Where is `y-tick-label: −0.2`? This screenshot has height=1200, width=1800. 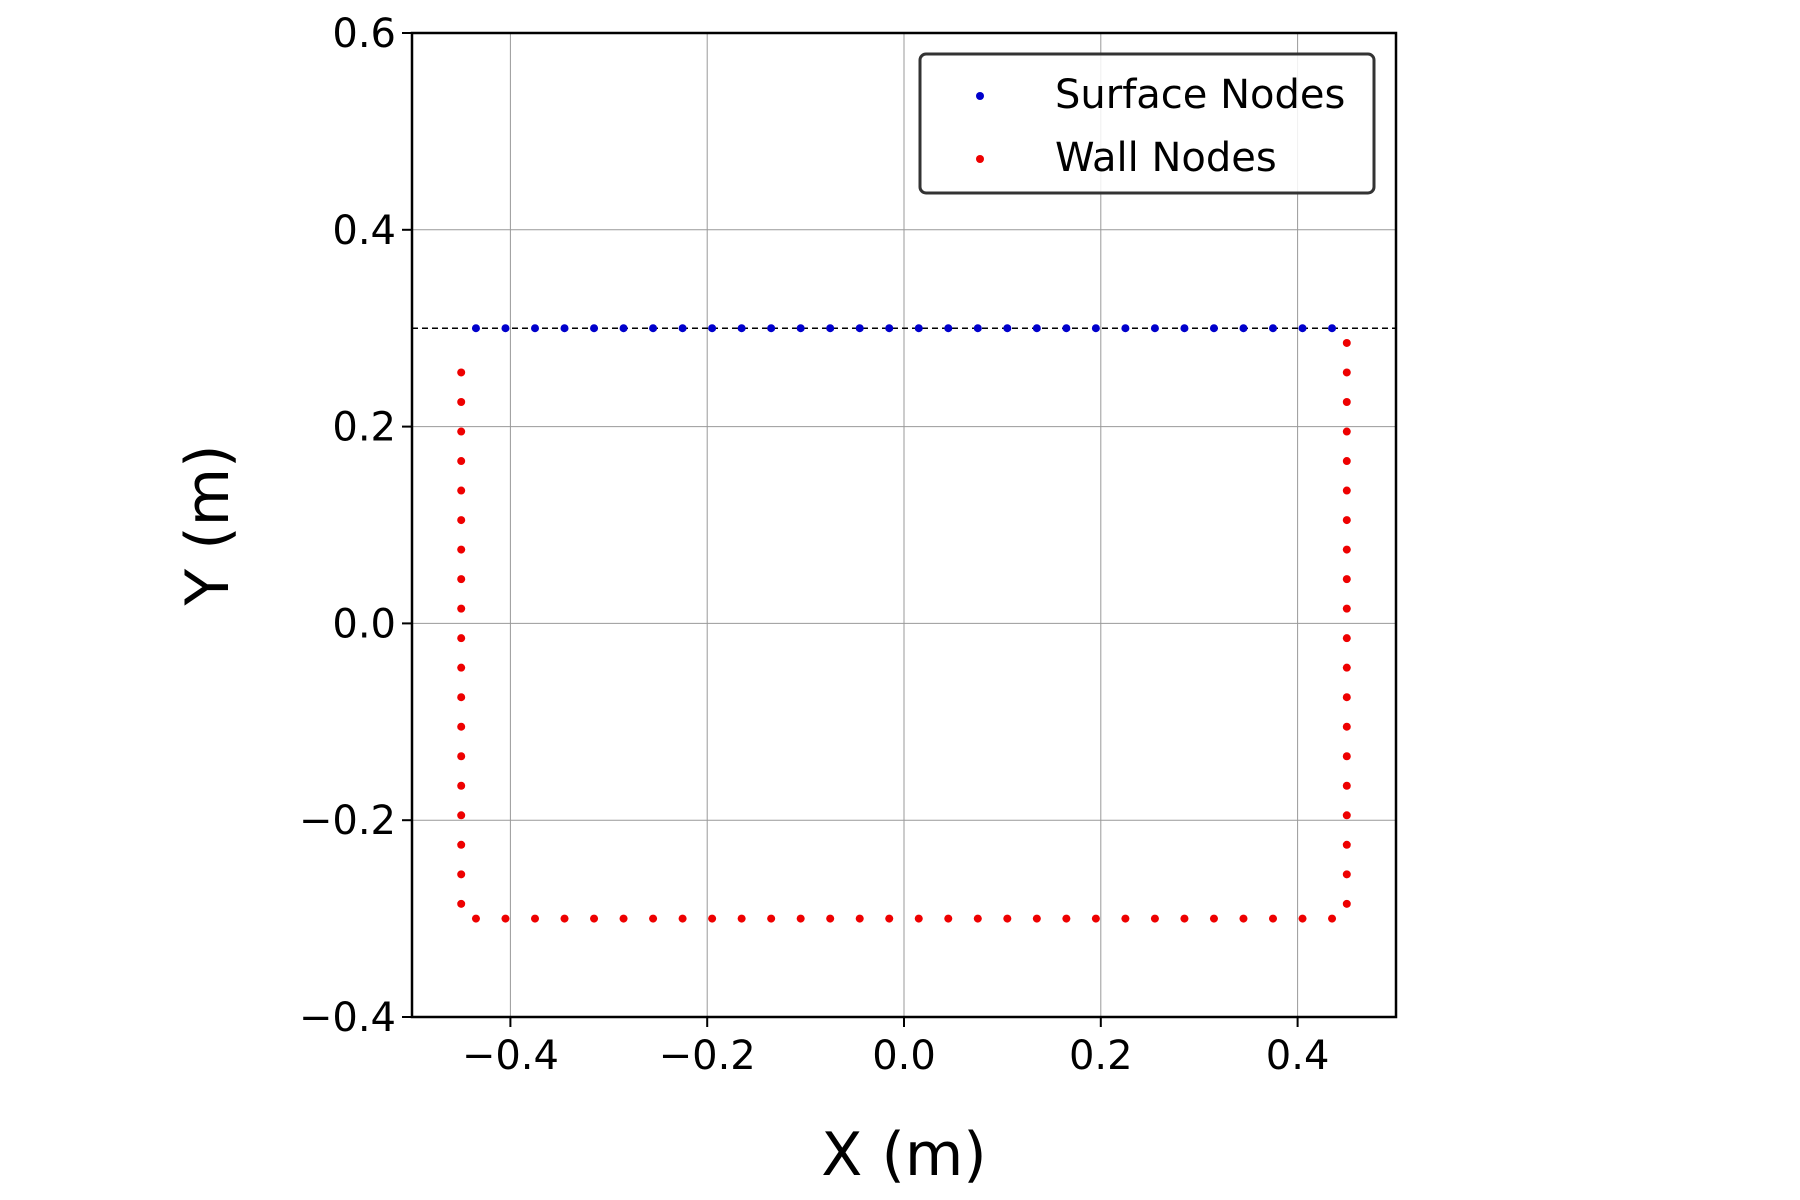 y-tick-label: −0.2 is located at coordinates (347, 821).